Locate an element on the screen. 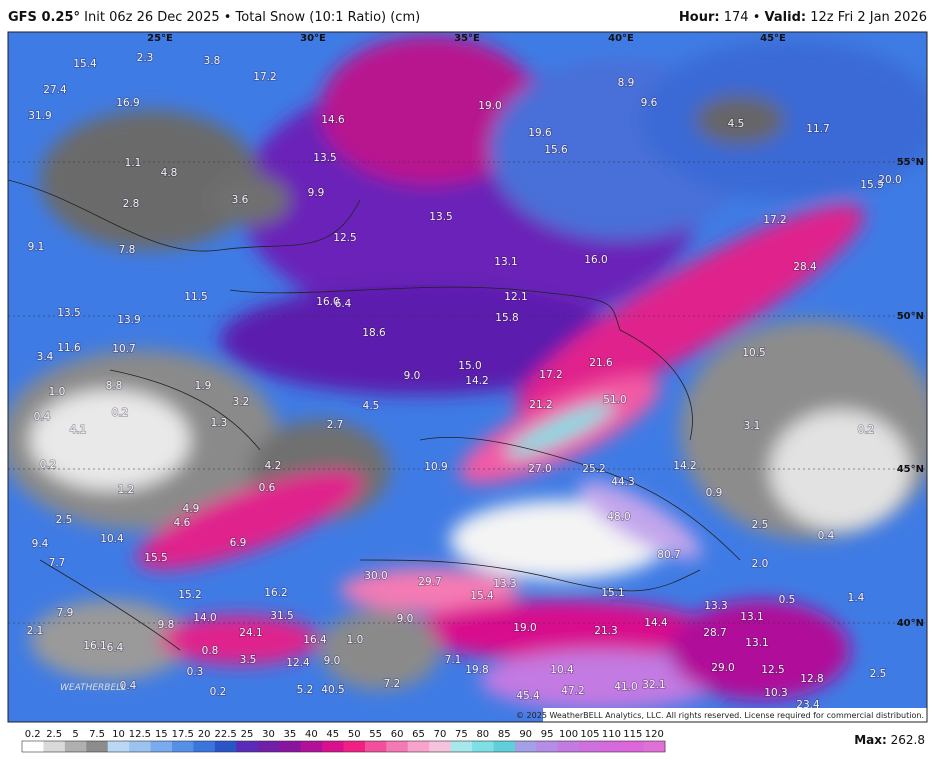  snow-total-label: 4.5 is located at coordinates (736, 124).